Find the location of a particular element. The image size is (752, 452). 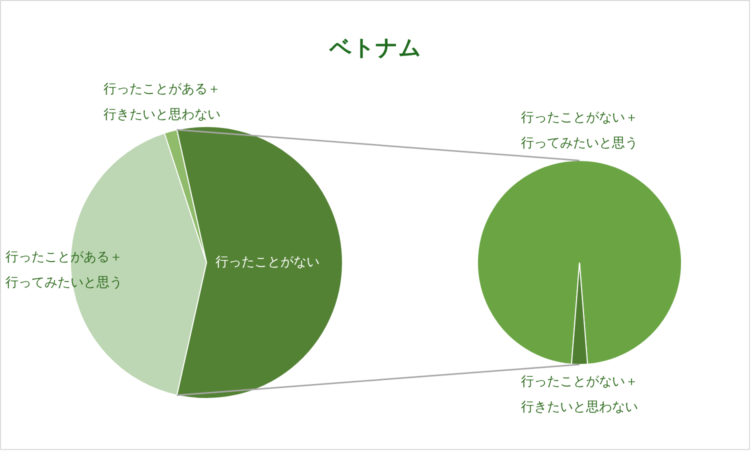

slice-label: 行ったことがない＋行きたいと思わない is located at coordinates (579, 394).